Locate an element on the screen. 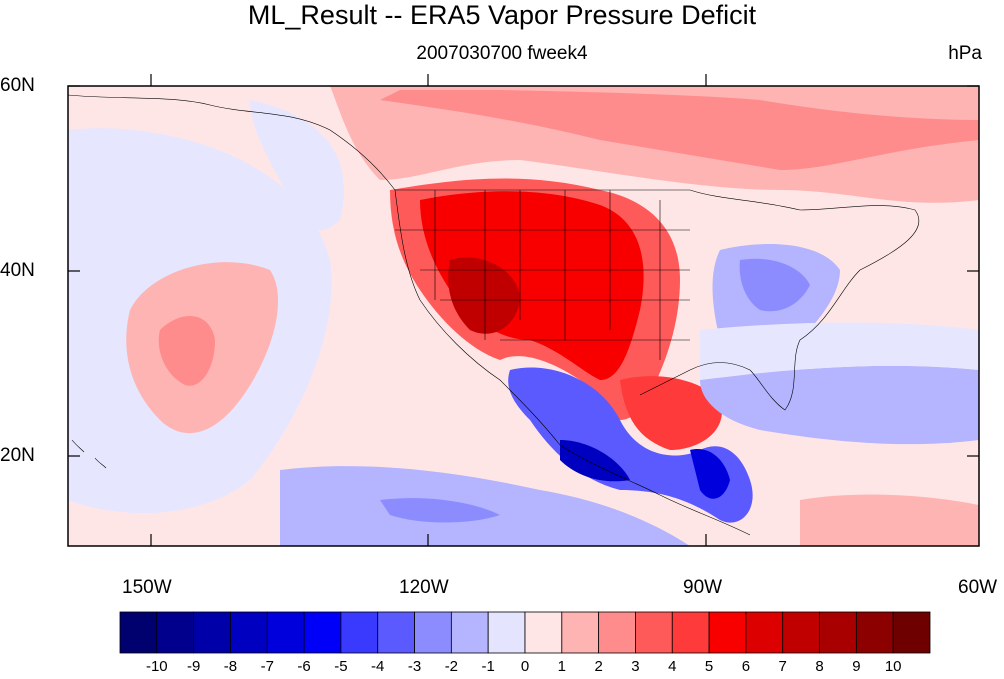 This screenshot has height=679, width=1004. colorbar-tick-label: 8 is located at coordinates (819, 666).